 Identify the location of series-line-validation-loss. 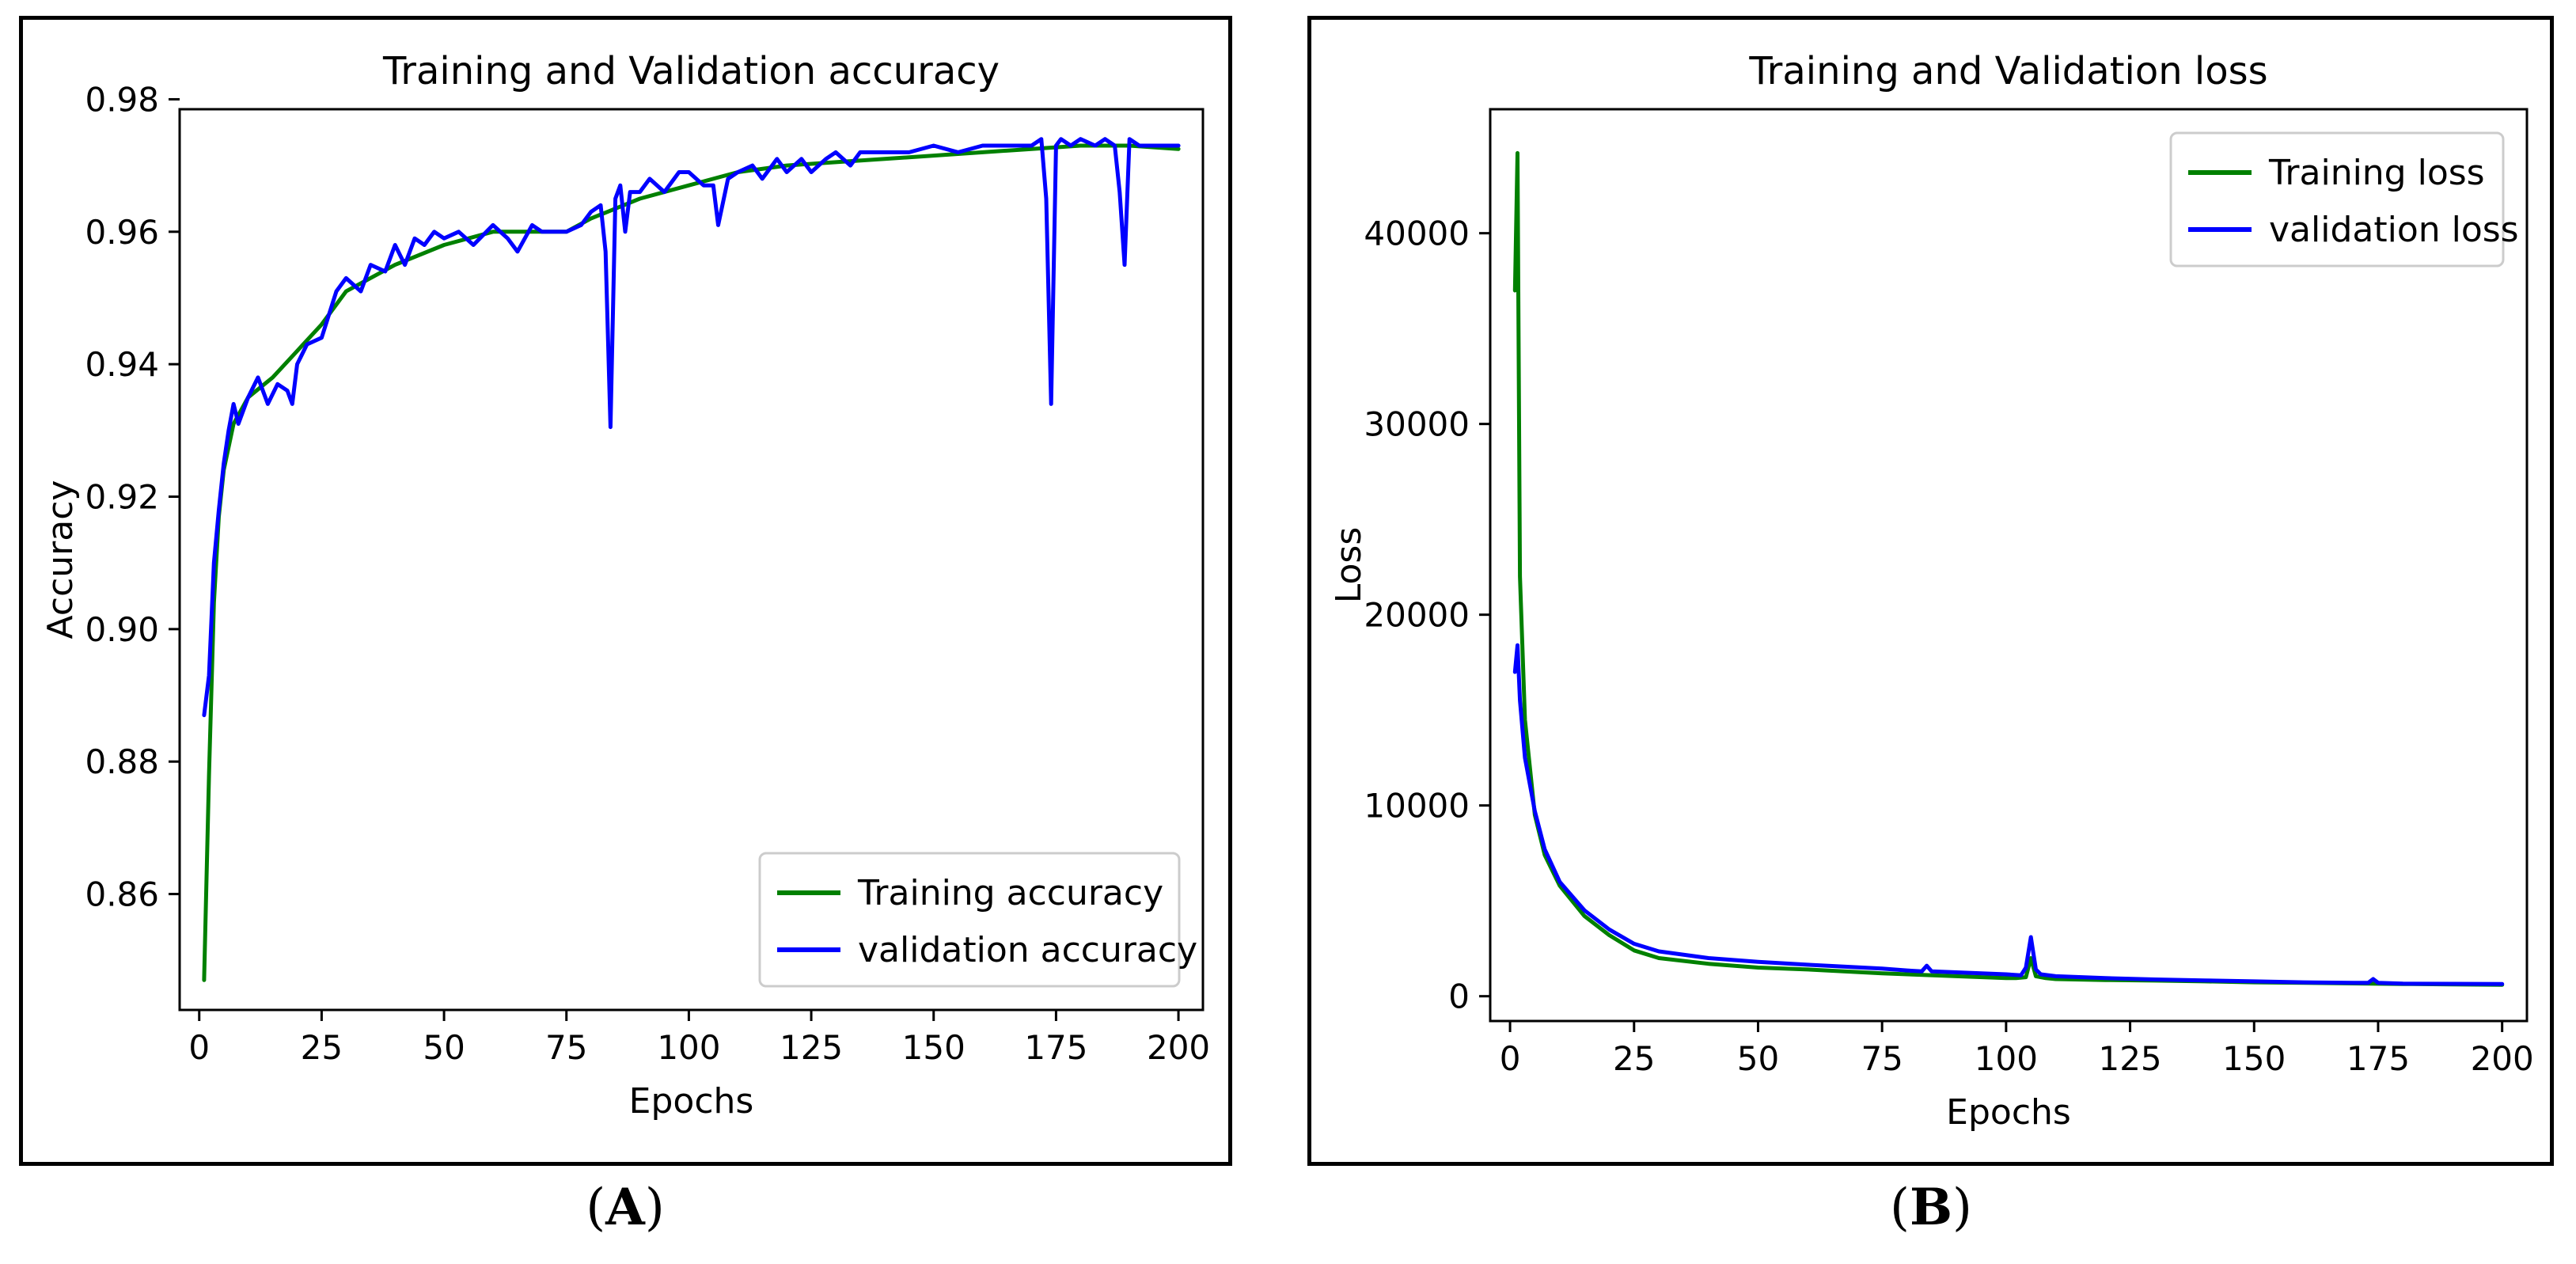
(2008, 814).